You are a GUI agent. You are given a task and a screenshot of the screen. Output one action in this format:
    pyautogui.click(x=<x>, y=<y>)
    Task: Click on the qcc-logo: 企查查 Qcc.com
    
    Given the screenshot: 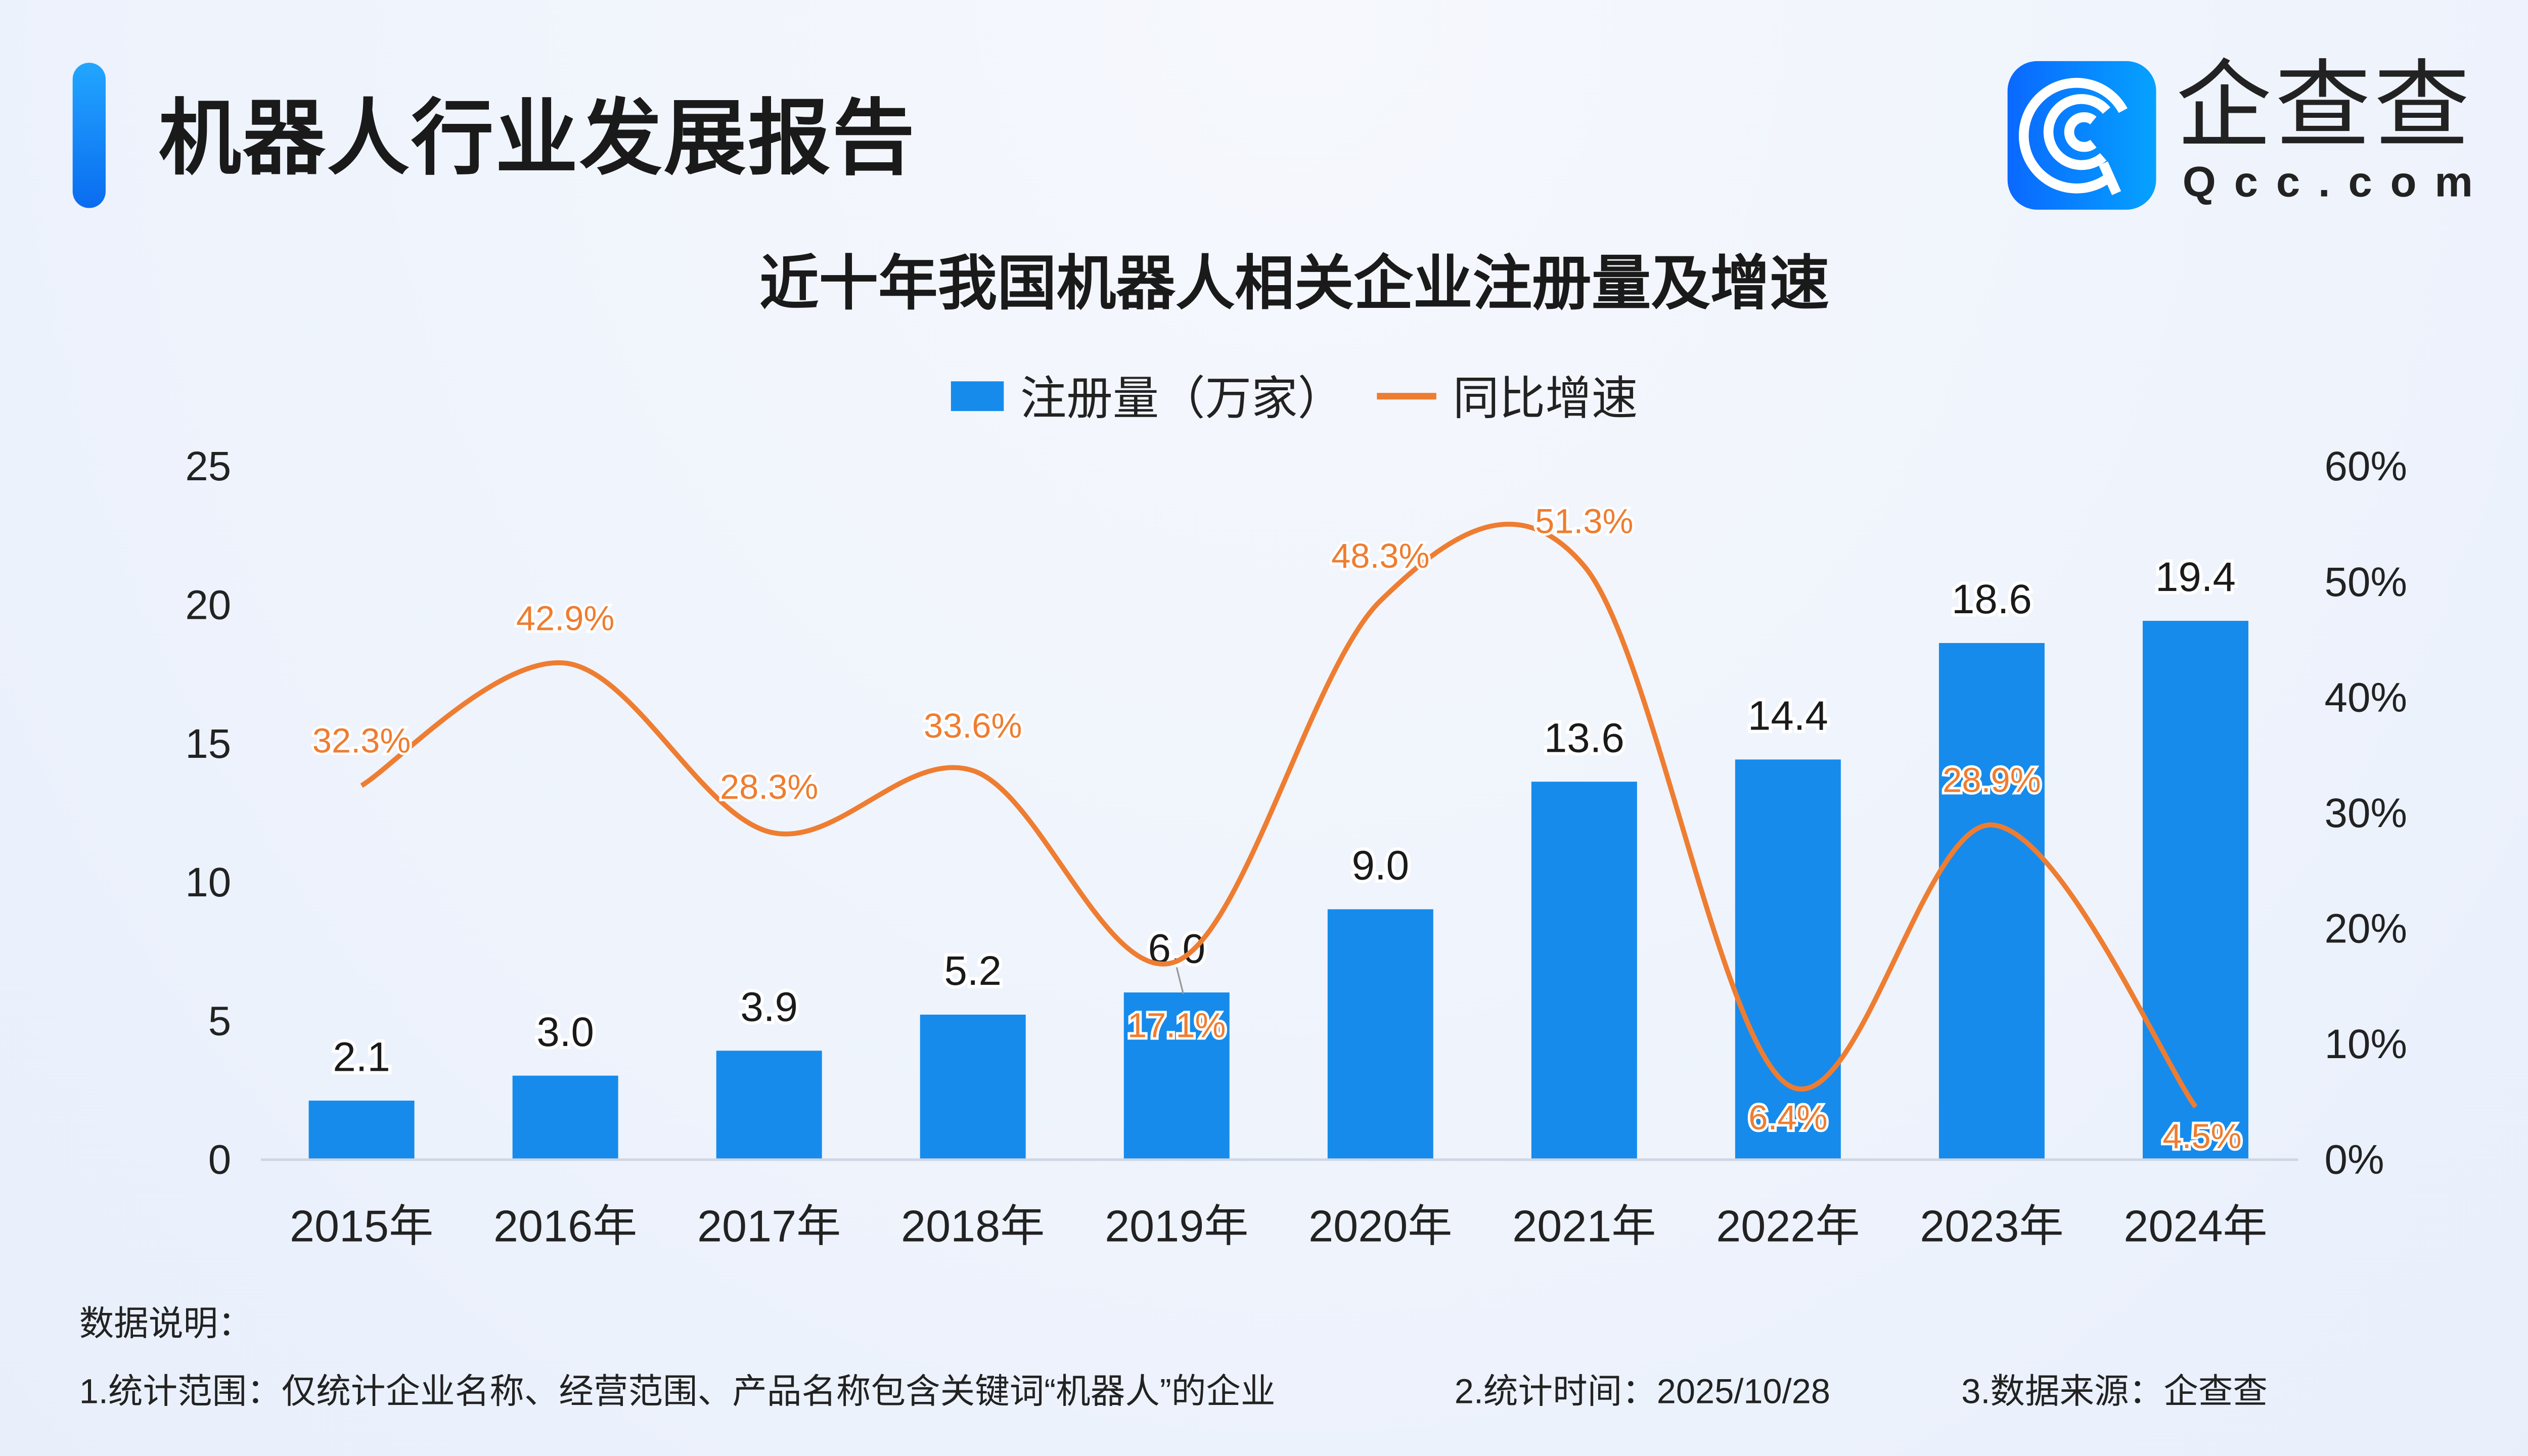 What is the action you would take?
    pyautogui.click(x=2247, y=132)
    